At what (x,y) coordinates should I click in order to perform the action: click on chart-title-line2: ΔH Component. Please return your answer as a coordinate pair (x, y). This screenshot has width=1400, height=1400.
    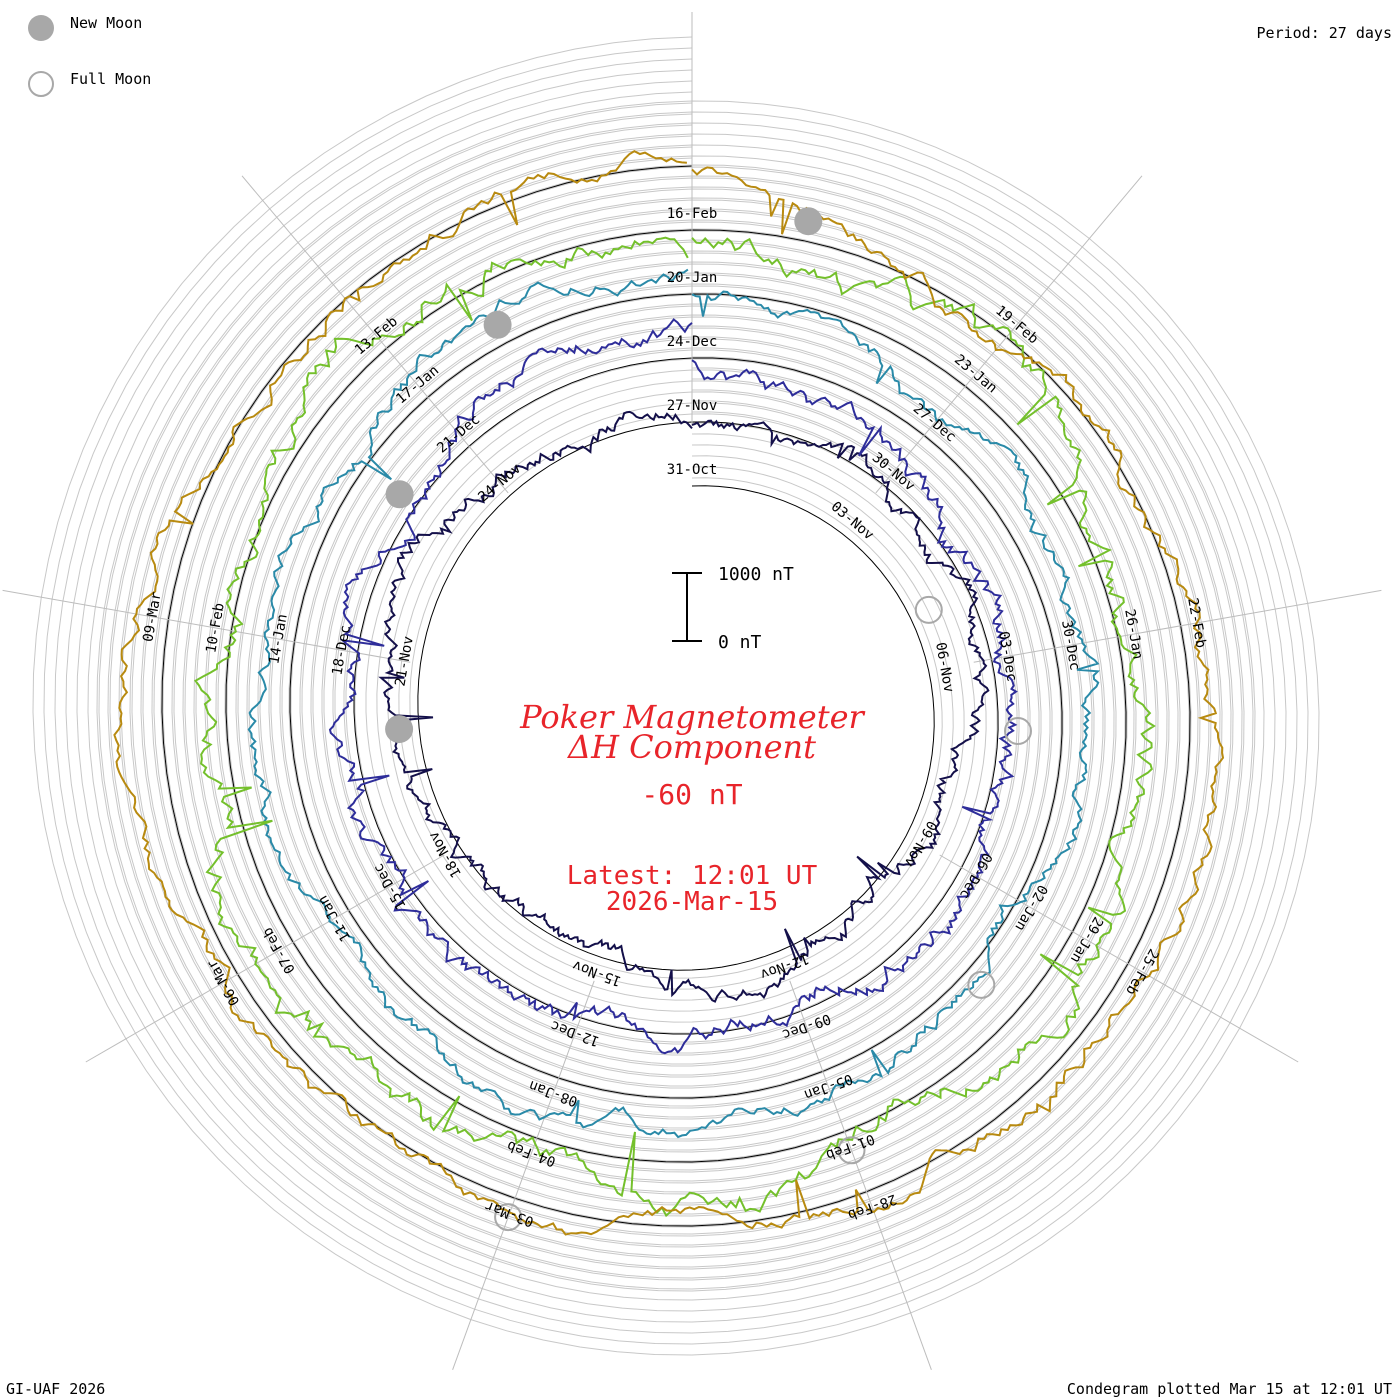
    Looking at the image, I should click on (691, 747).